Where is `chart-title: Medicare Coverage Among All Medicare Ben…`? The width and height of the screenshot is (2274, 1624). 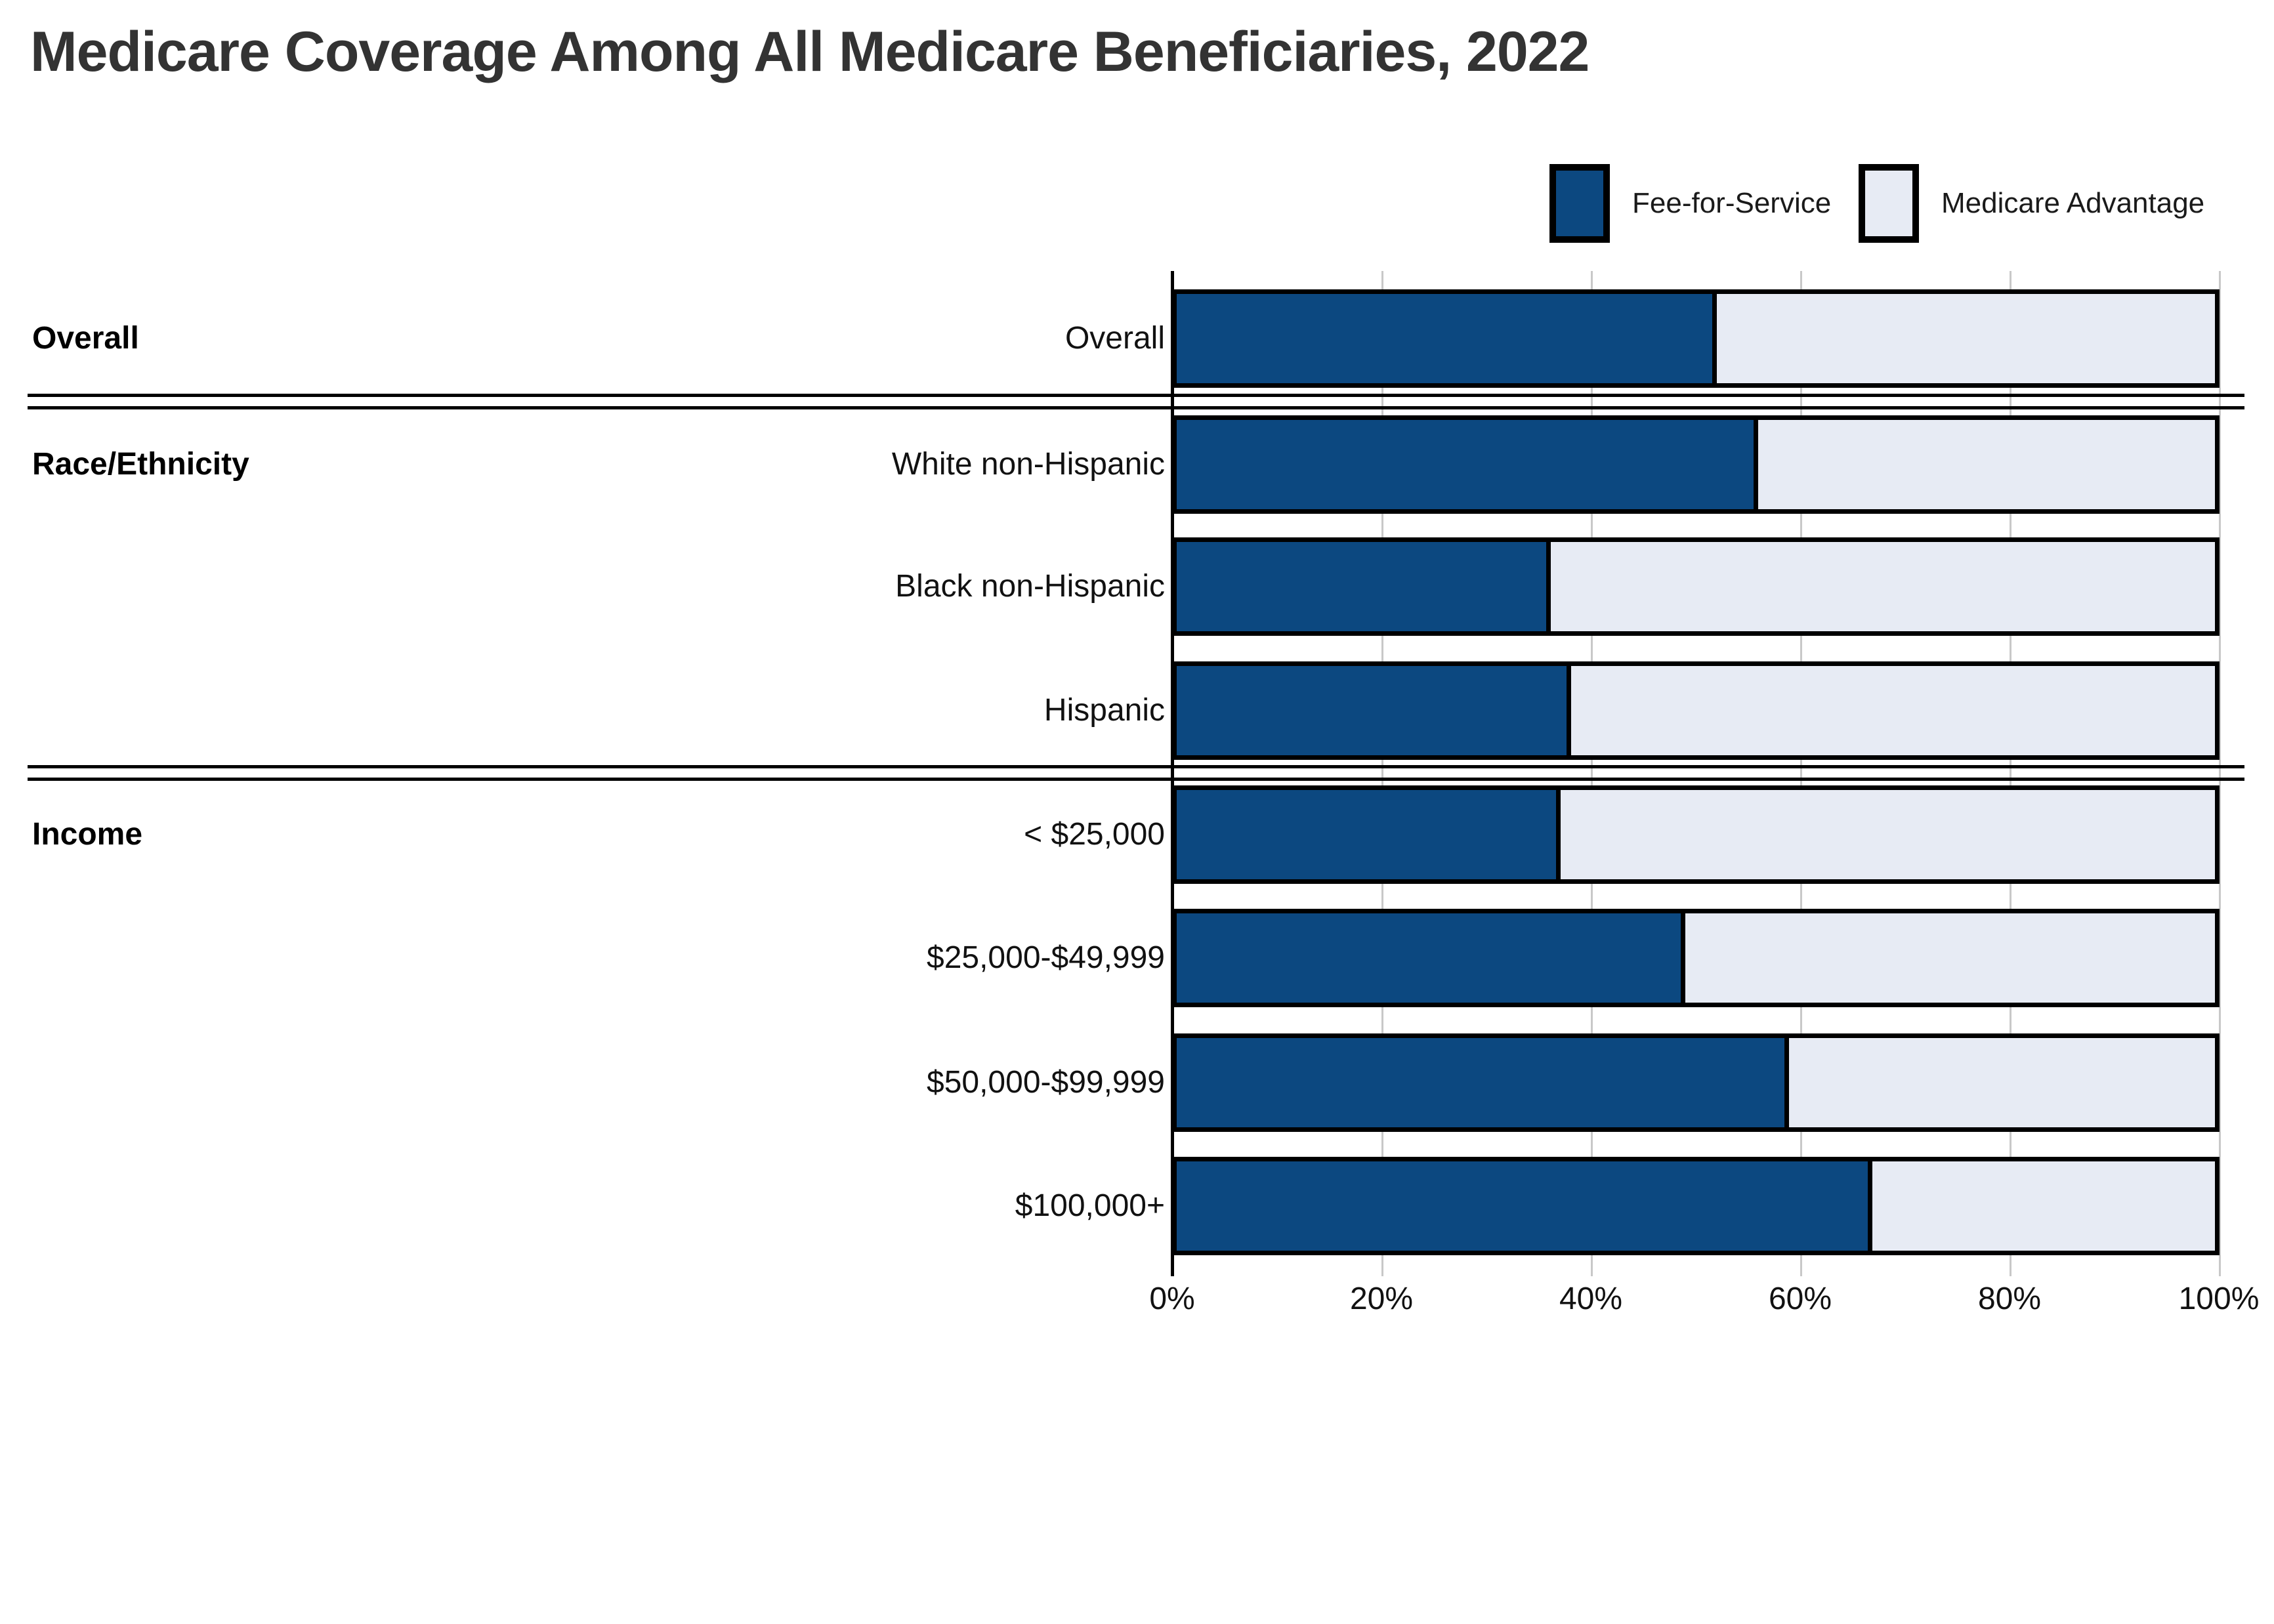
chart-title: Medicare Coverage Among All Medicare Ben… is located at coordinates (810, 51).